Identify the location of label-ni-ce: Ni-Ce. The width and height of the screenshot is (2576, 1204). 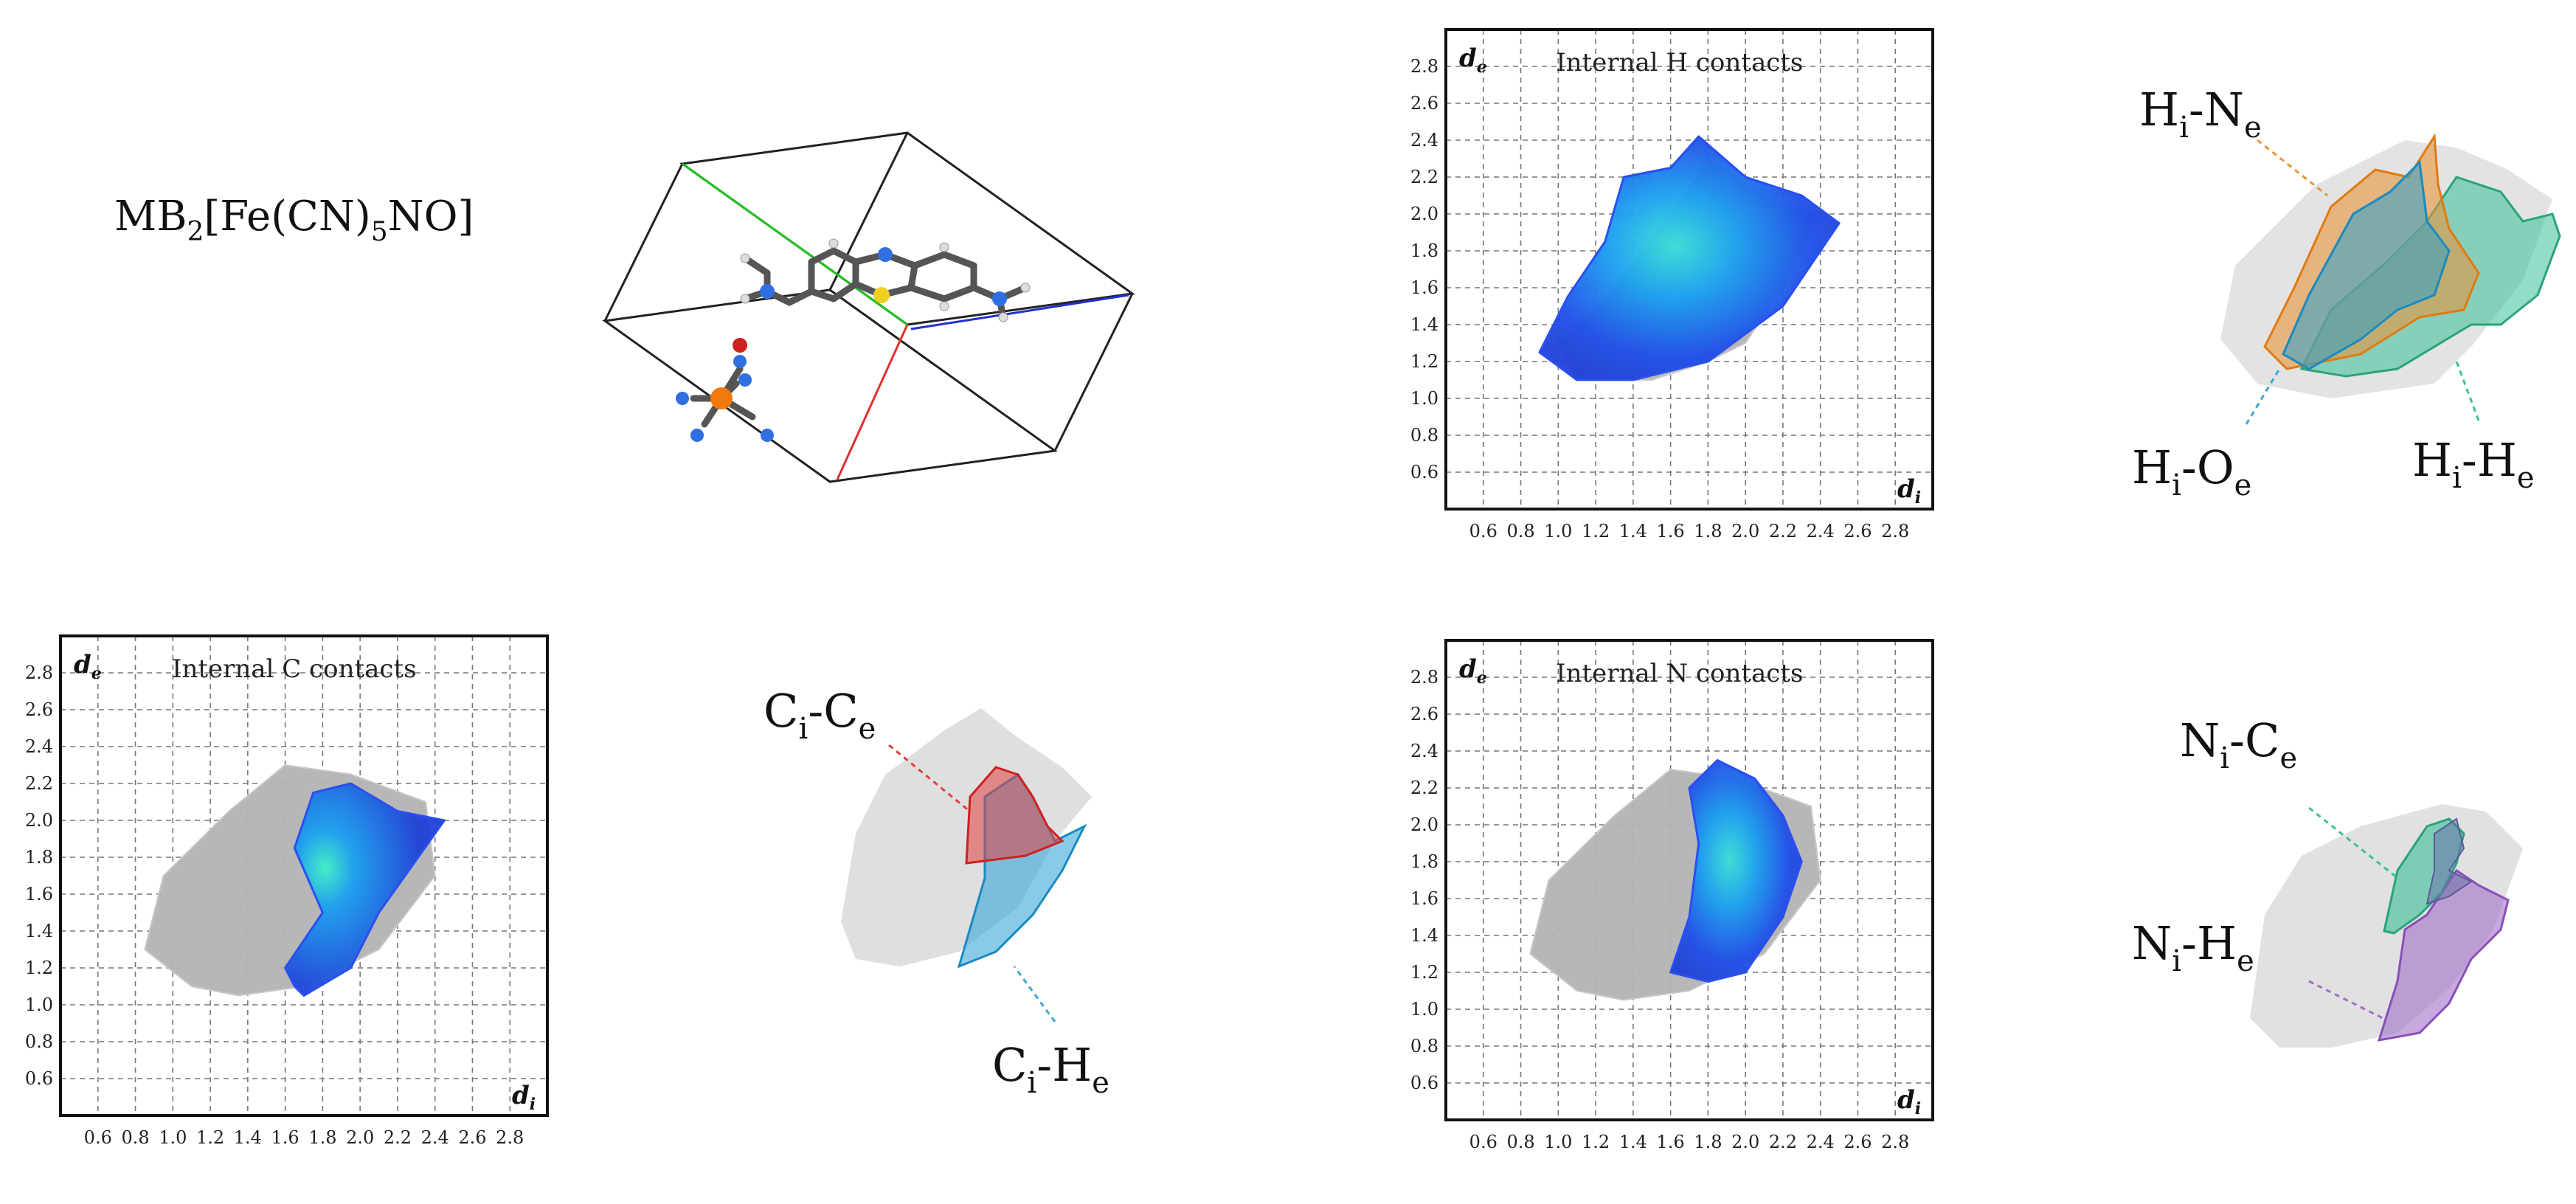
(2238, 744).